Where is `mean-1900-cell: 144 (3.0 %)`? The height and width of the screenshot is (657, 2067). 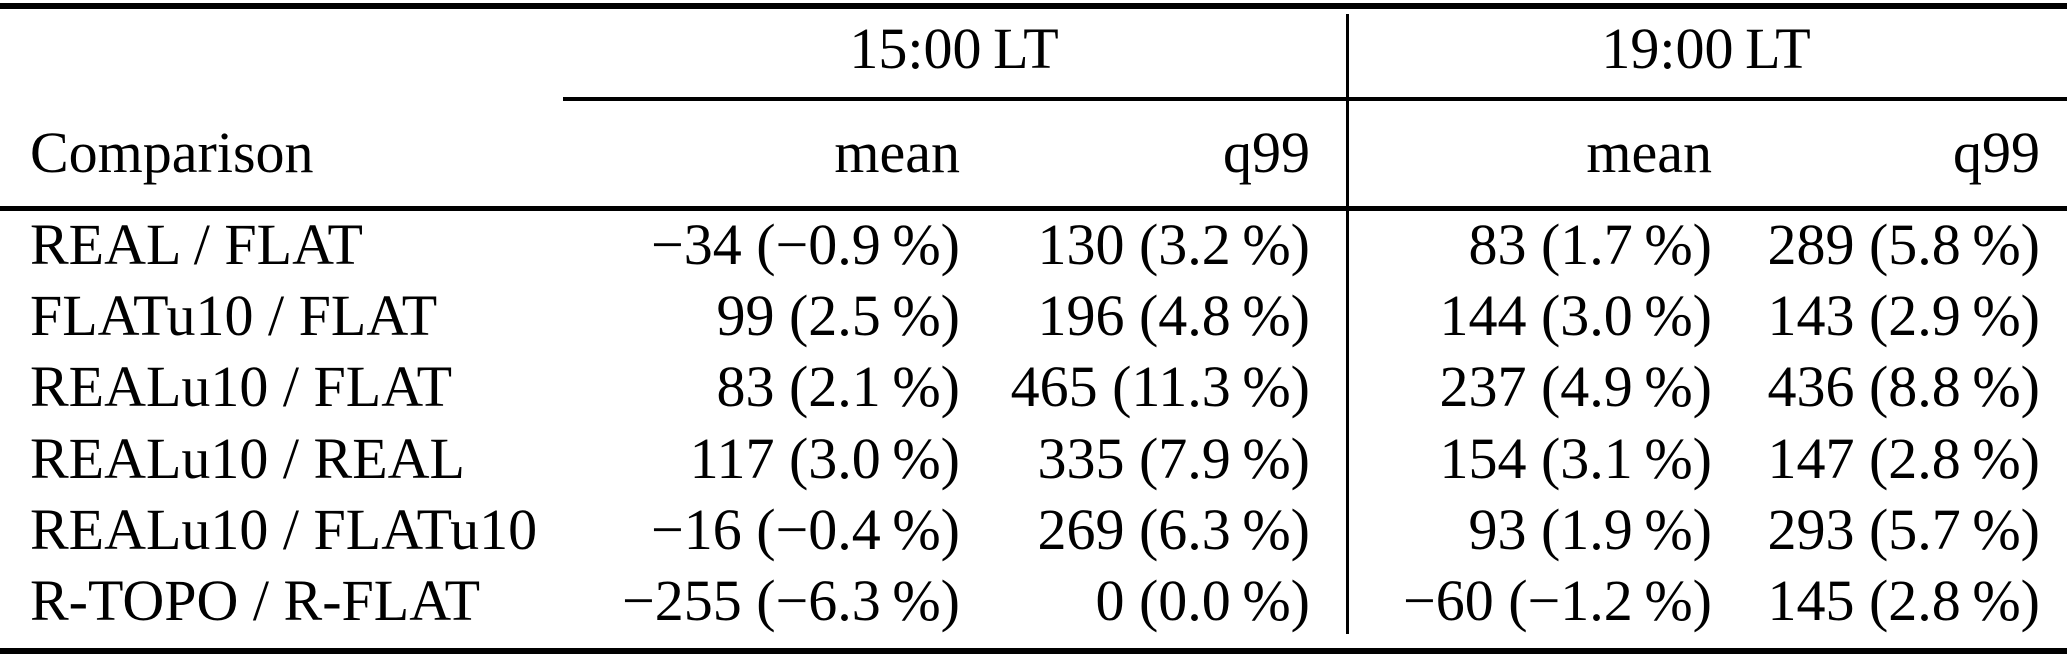
mean-1900-cell: 144 (3.0 %) is located at coordinates (1575, 315).